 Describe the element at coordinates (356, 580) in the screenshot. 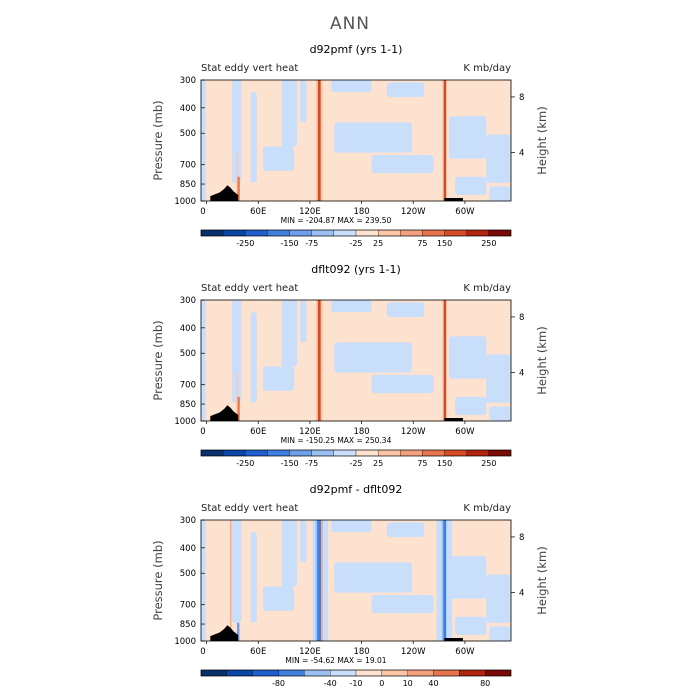

I see `plot-frame` at that location.